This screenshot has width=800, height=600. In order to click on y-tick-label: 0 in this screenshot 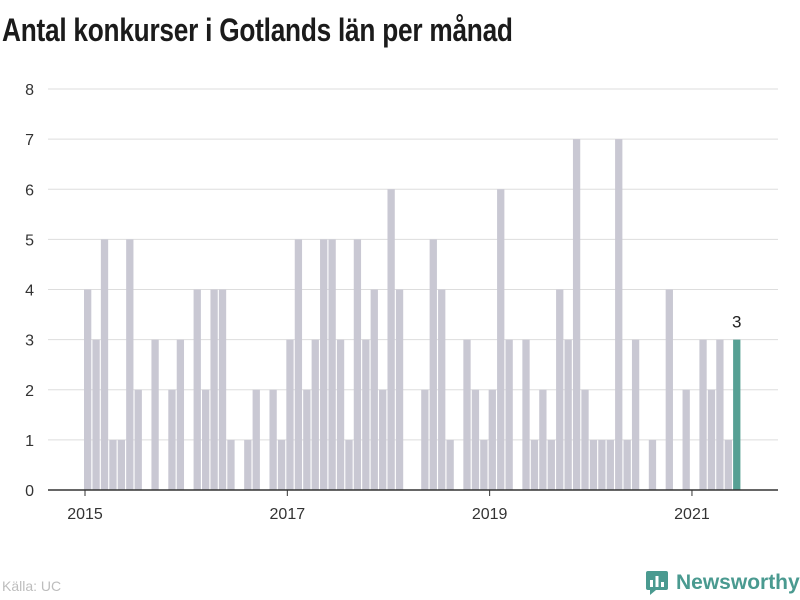, I will do `click(29, 491)`.